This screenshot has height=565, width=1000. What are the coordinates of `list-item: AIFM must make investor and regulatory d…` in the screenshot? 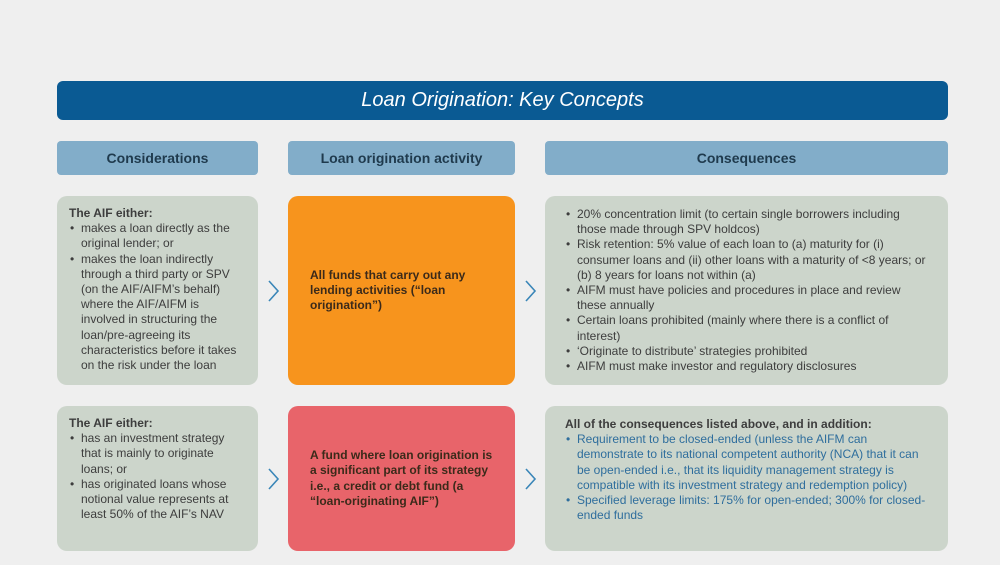 It's located at (746, 366).